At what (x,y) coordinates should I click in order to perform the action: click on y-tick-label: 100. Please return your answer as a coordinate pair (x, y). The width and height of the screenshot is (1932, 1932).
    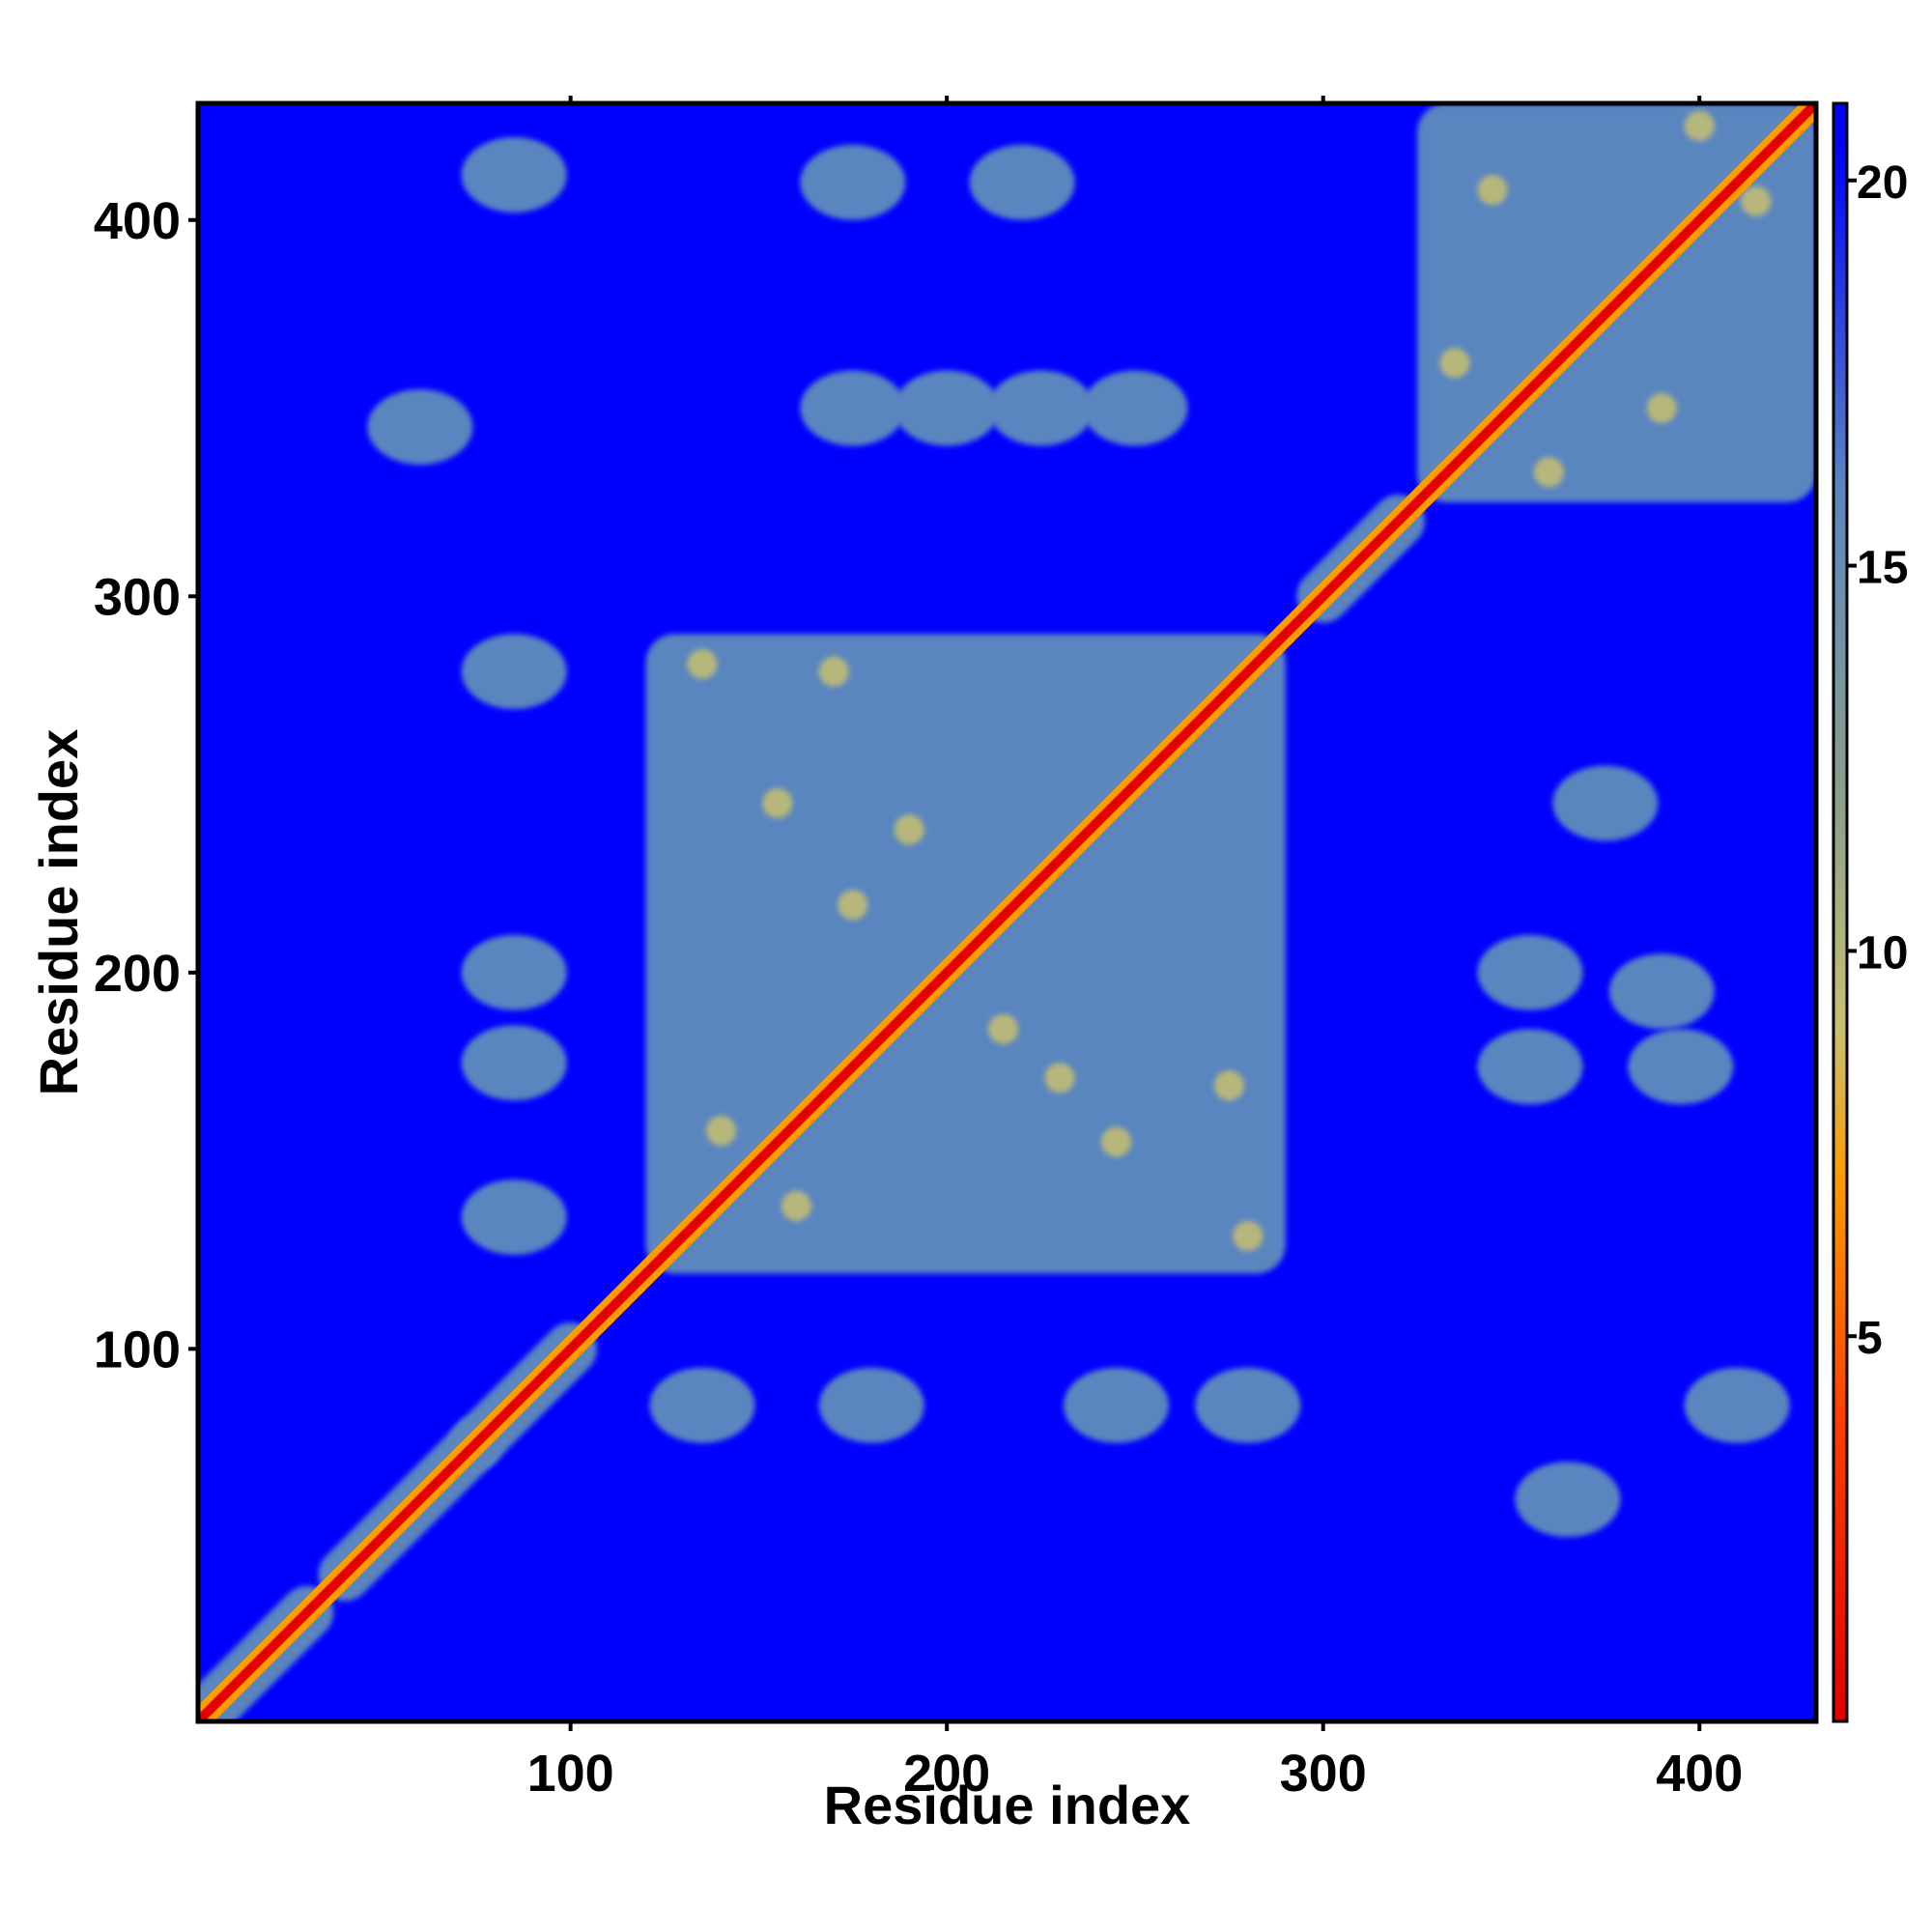
    Looking at the image, I should click on (137, 1349).